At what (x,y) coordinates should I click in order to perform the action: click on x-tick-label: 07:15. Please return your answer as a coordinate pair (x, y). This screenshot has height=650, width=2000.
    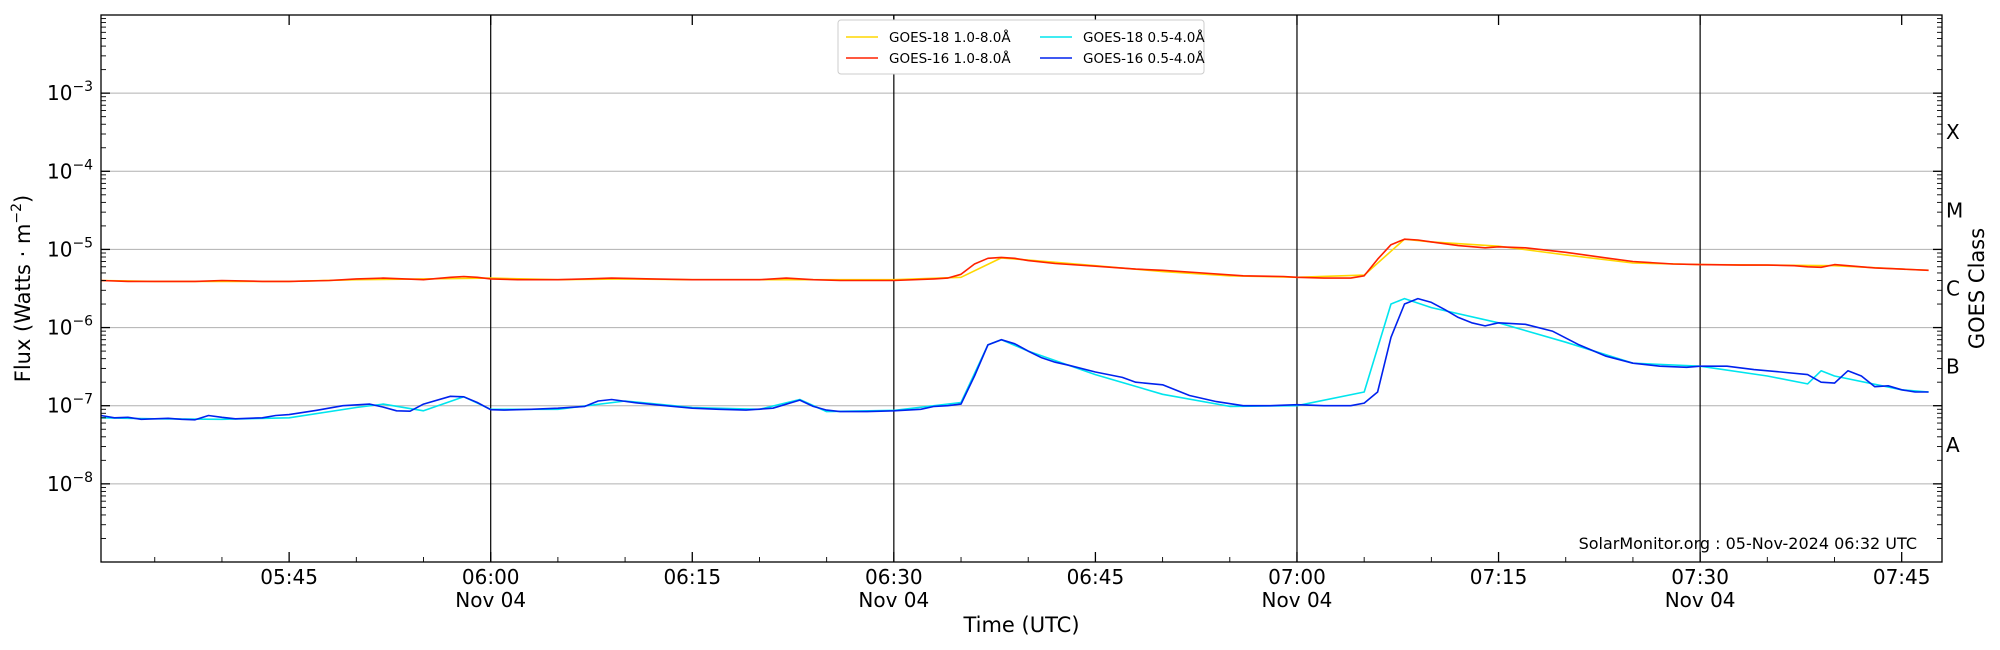
    Looking at the image, I should click on (1499, 577).